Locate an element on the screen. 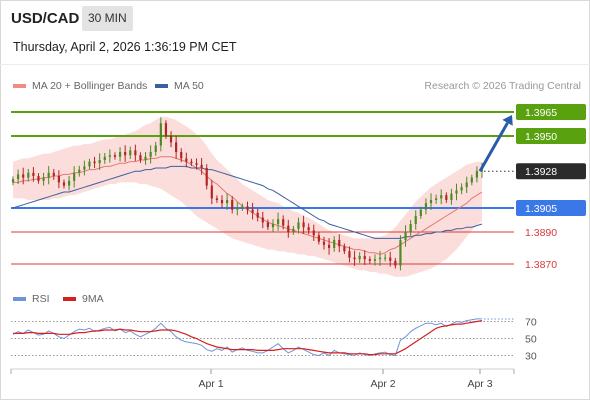 Image resolution: width=590 pixels, height=400 pixels. forecast-arrow-head is located at coordinates (507, 120).